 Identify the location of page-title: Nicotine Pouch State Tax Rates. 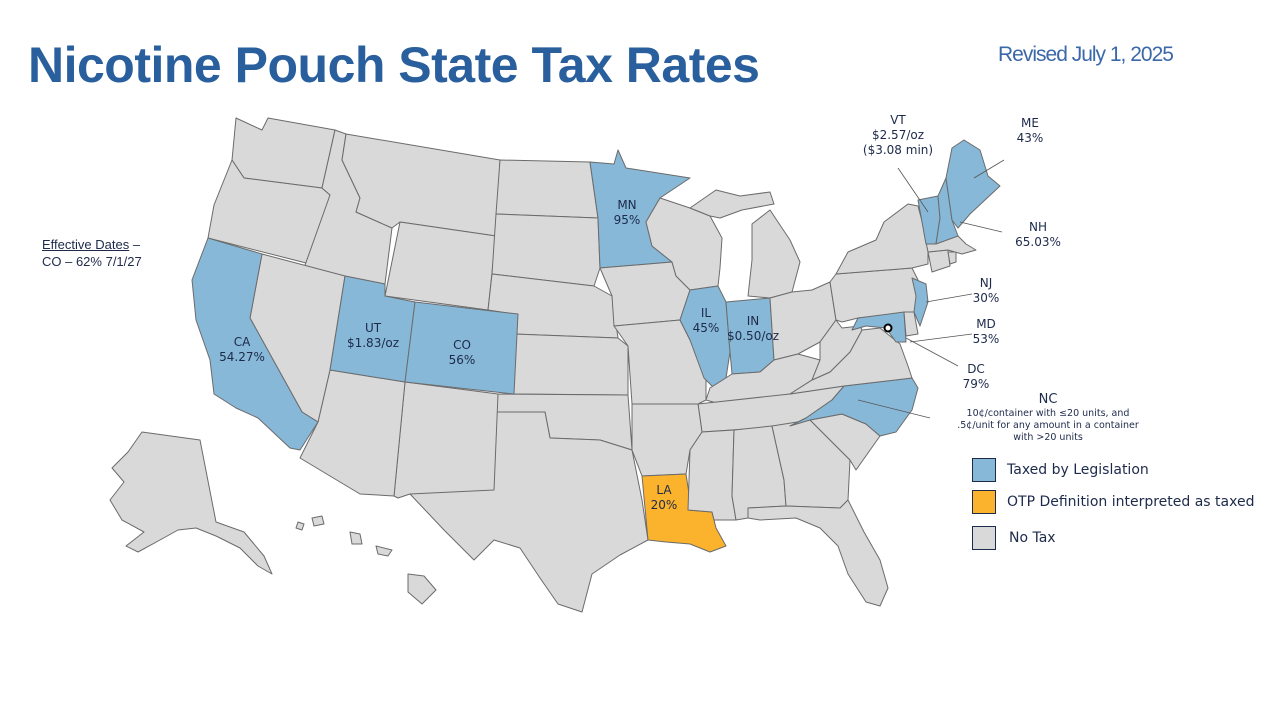
(394, 65).